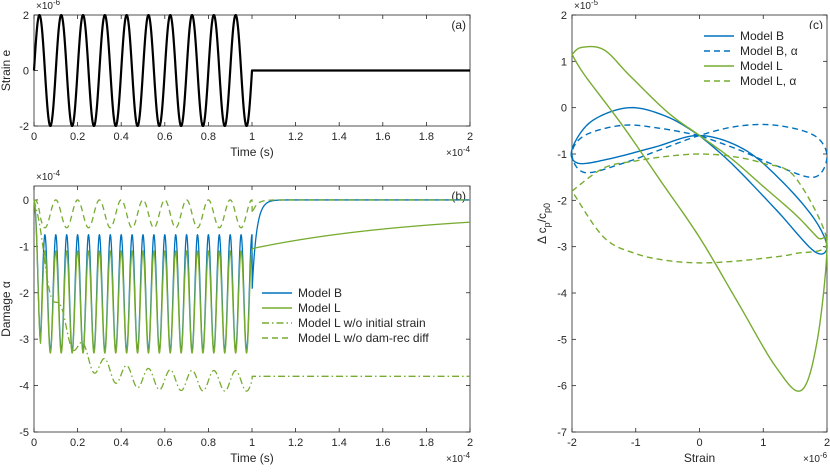  I want to click on panel-label: (b), so click(458, 196).